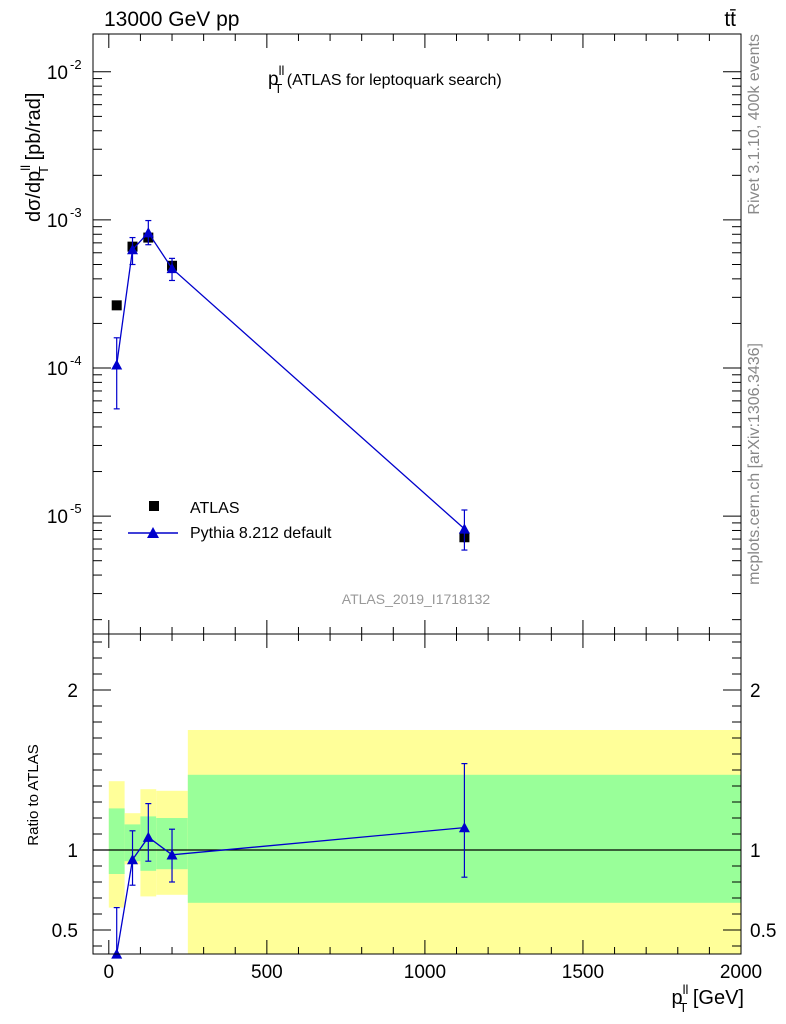 Image resolution: width=786 pixels, height=1024 pixels. Describe the element at coordinates (116, 305) in the screenshot. I see `atlas-point` at that location.